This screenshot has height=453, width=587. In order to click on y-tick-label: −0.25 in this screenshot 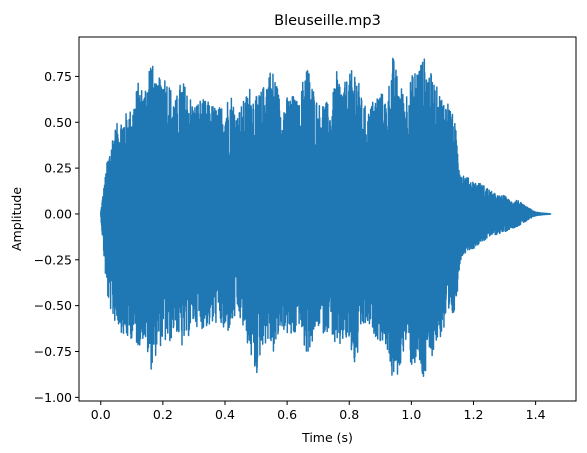, I will do `click(53, 259)`.